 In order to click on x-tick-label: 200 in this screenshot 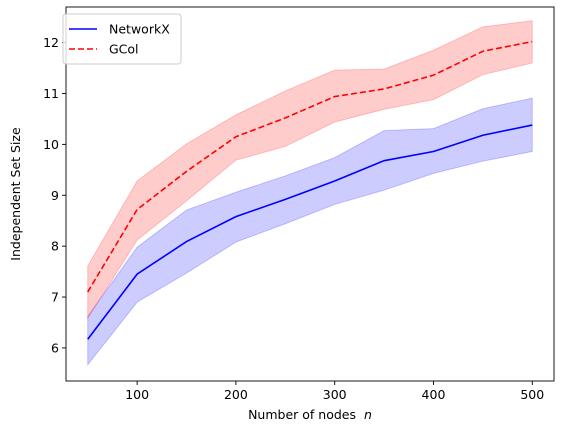, I will do `click(236, 394)`.